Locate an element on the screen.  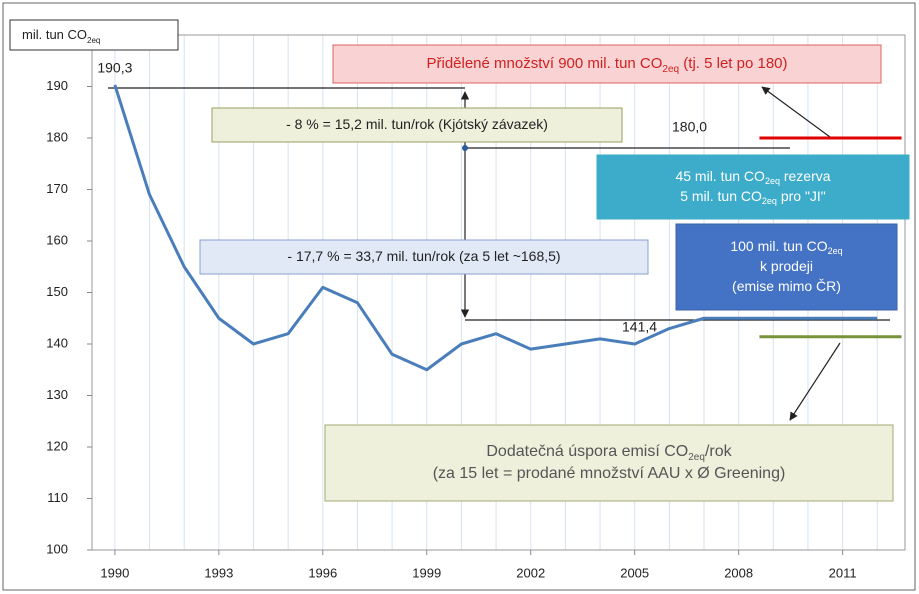
text-run: /rok is located at coordinates (719, 451).